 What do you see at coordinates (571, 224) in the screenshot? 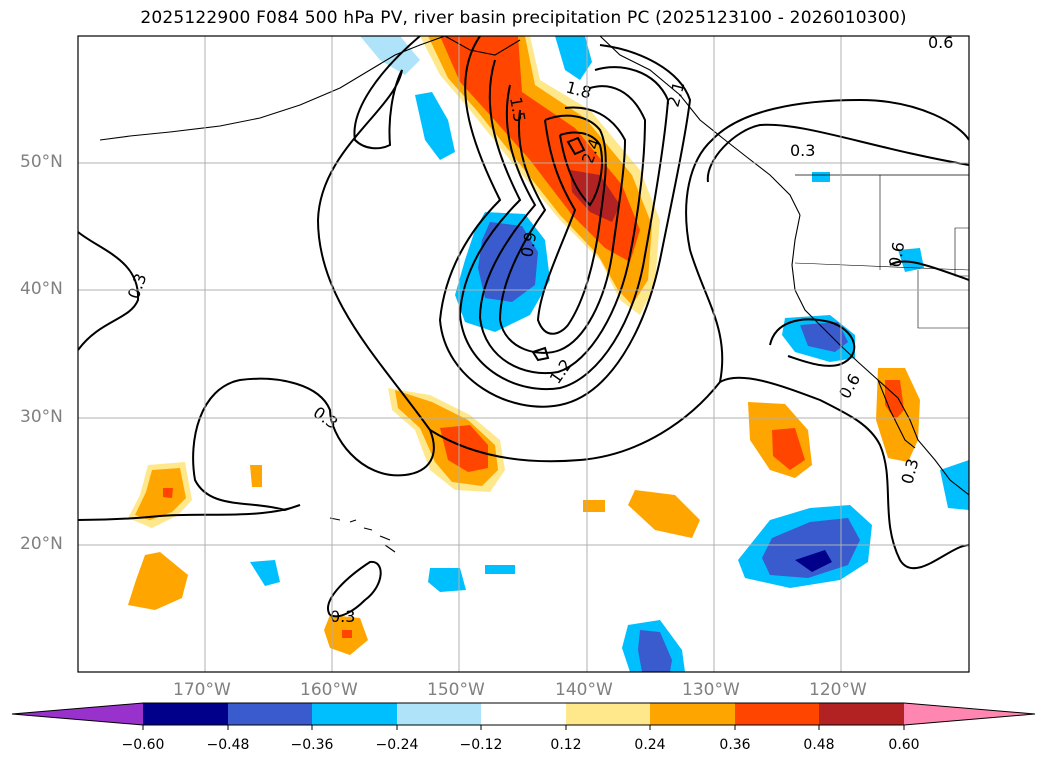
I see `contour-1.8` at bounding box center [571, 224].